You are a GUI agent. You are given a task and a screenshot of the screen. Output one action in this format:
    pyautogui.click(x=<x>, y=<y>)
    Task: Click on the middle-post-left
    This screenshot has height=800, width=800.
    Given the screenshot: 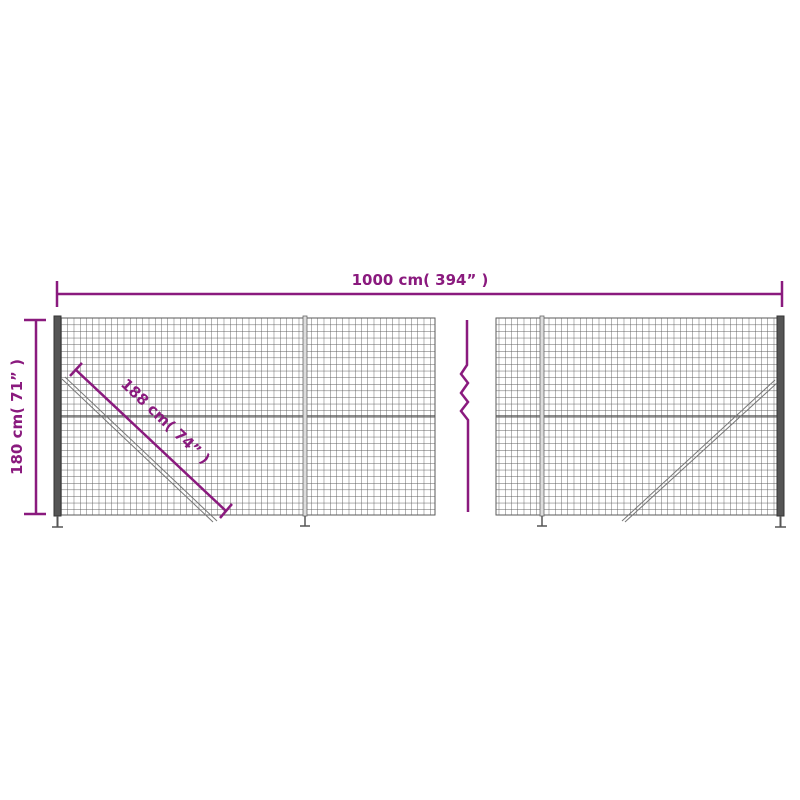 What is the action you would take?
    pyautogui.click(x=305, y=416)
    